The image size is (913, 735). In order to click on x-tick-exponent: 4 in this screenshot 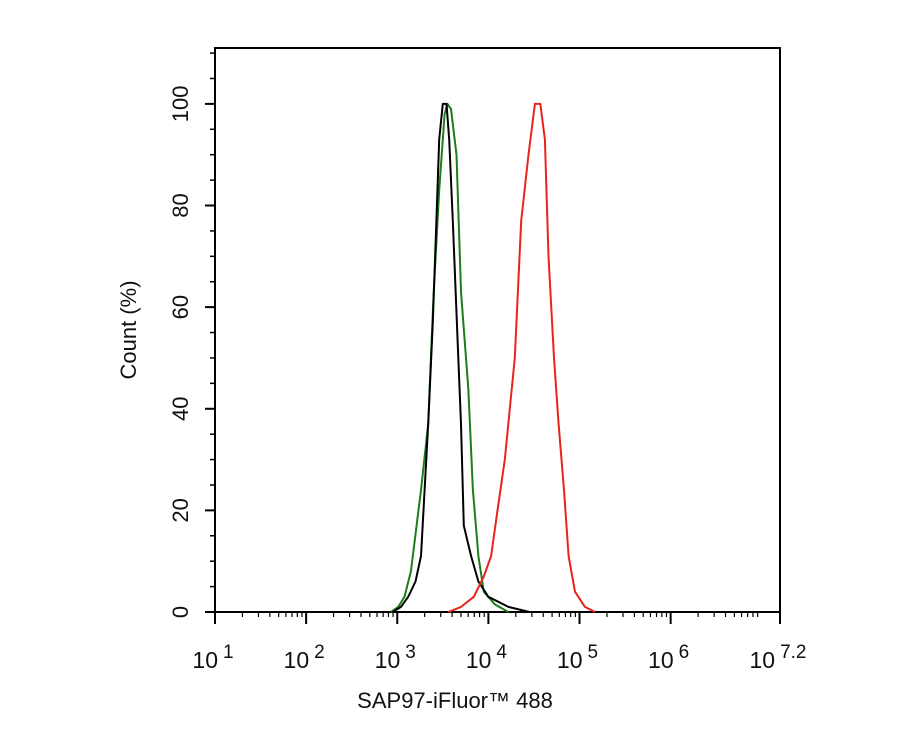, I will do `click(501, 652)`.